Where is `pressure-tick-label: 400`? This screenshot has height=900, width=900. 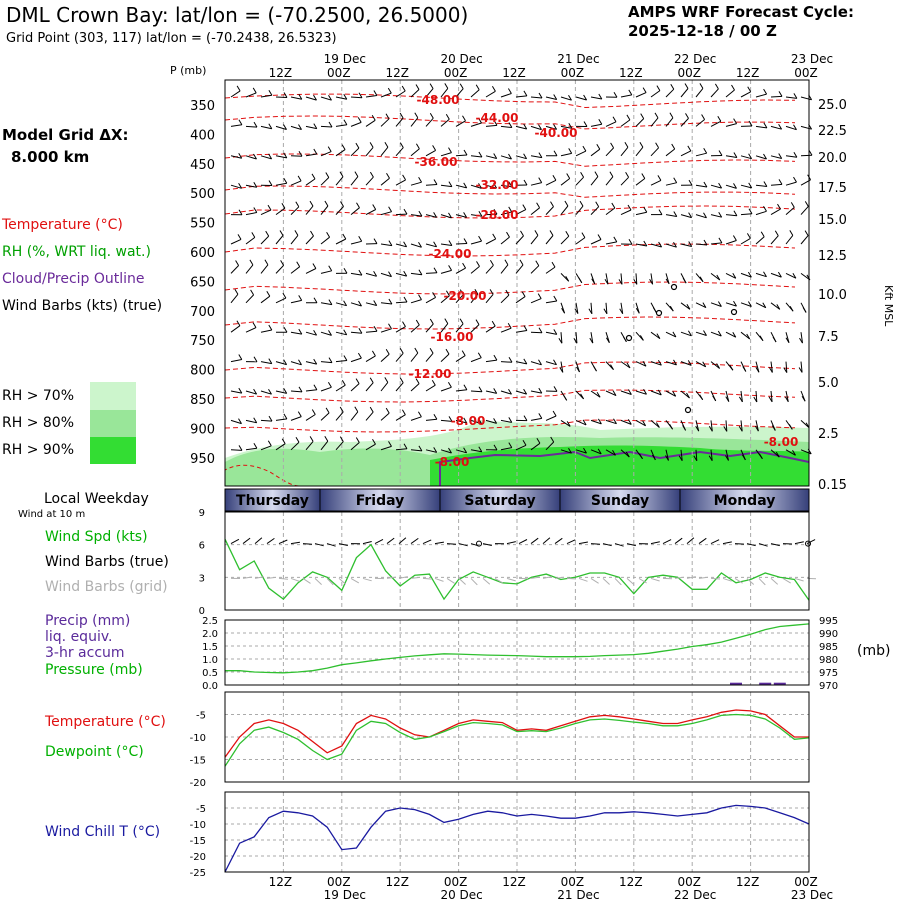 pressure-tick-label: 400 is located at coordinates (202, 135).